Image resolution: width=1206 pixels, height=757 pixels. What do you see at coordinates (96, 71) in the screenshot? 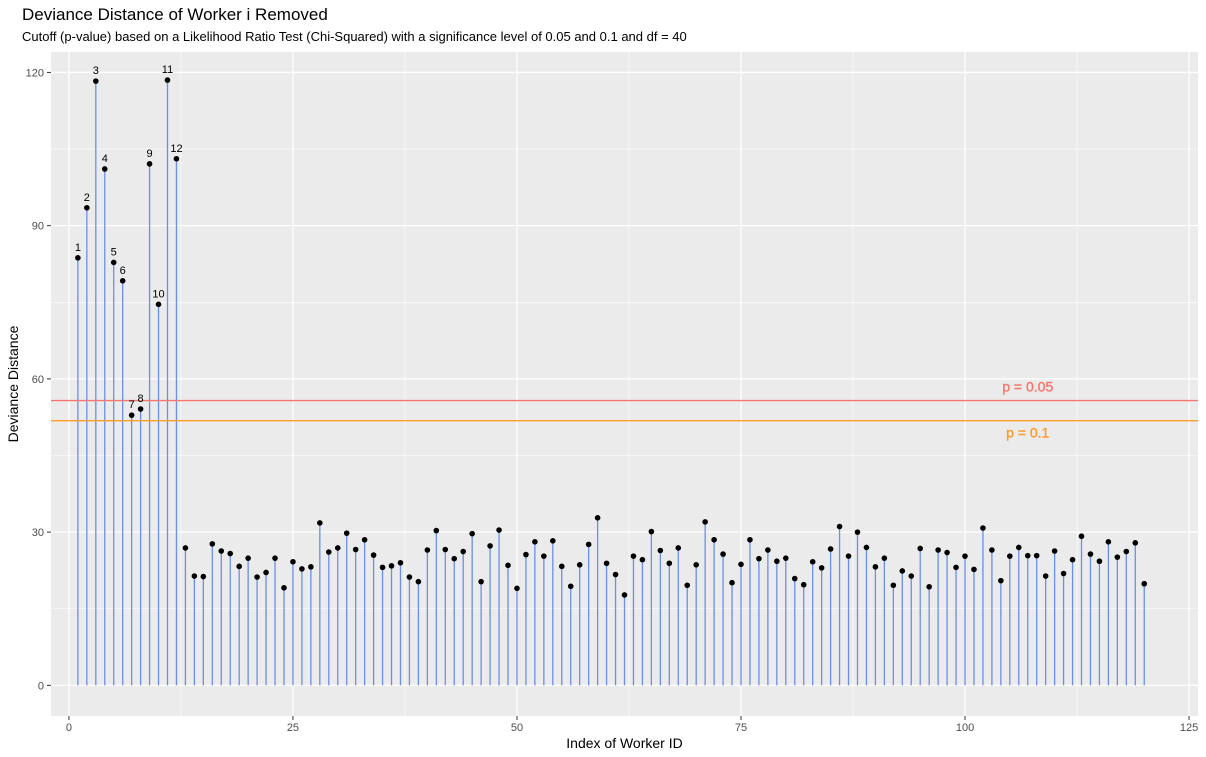
I see `point-label: 3` at bounding box center [96, 71].